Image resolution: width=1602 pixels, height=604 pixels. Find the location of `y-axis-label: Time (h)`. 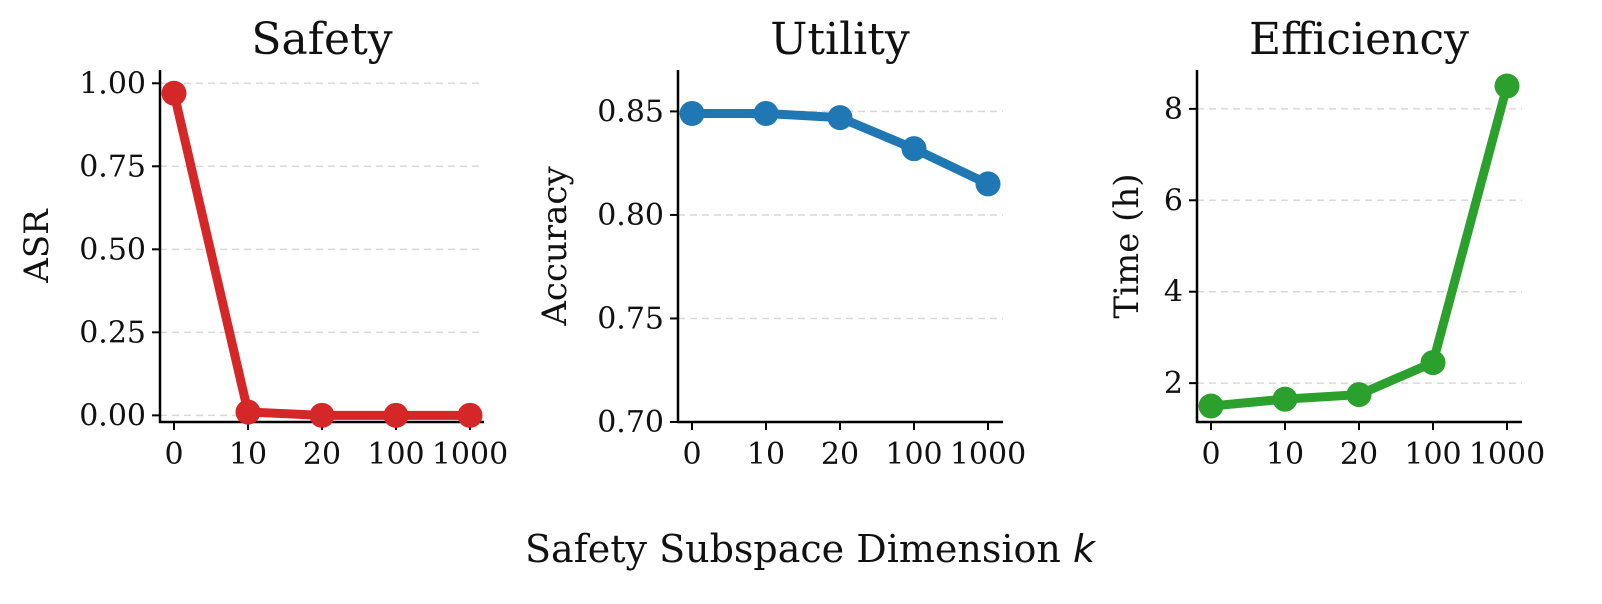

y-axis-label: Time (h) is located at coordinates (1127, 245).